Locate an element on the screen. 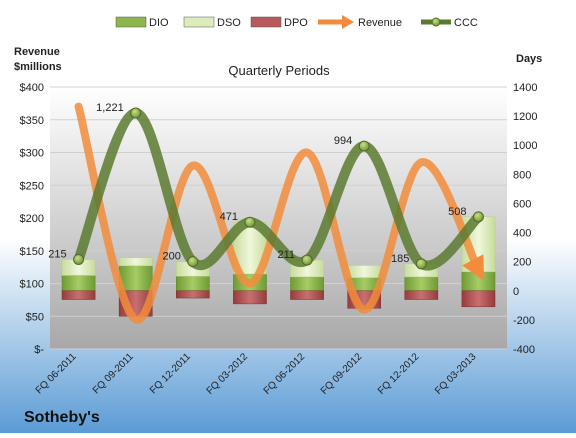  right-tick-label: -200 is located at coordinates (524, 321).